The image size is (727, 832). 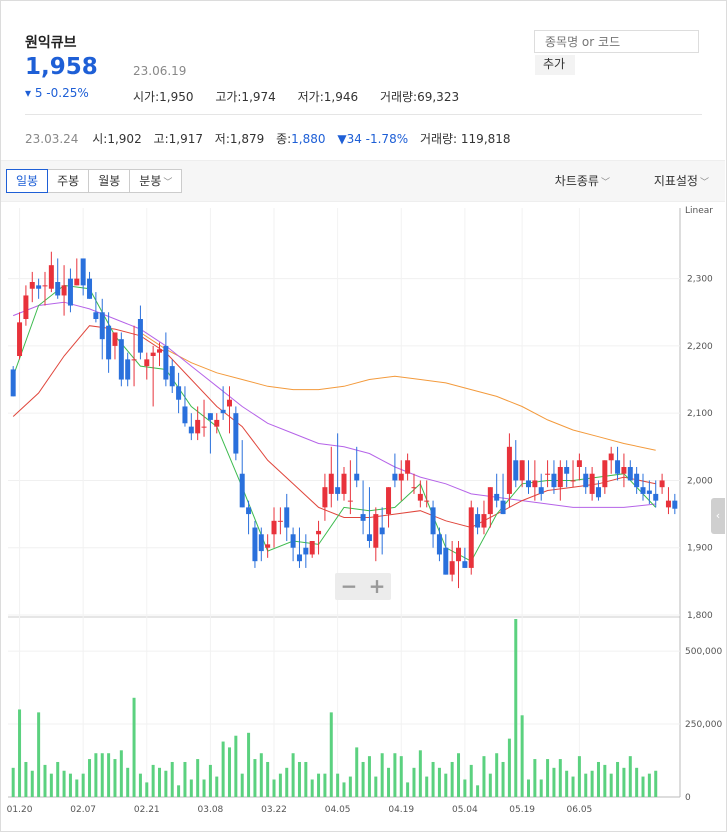 What do you see at coordinates (363, 181) in the screenshot?
I see `chart-toolbar: 일봉 주봉 월봉 분봉 ﹀ 차트종류 ﹀ 지표설정 ﹀` at bounding box center [363, 181].